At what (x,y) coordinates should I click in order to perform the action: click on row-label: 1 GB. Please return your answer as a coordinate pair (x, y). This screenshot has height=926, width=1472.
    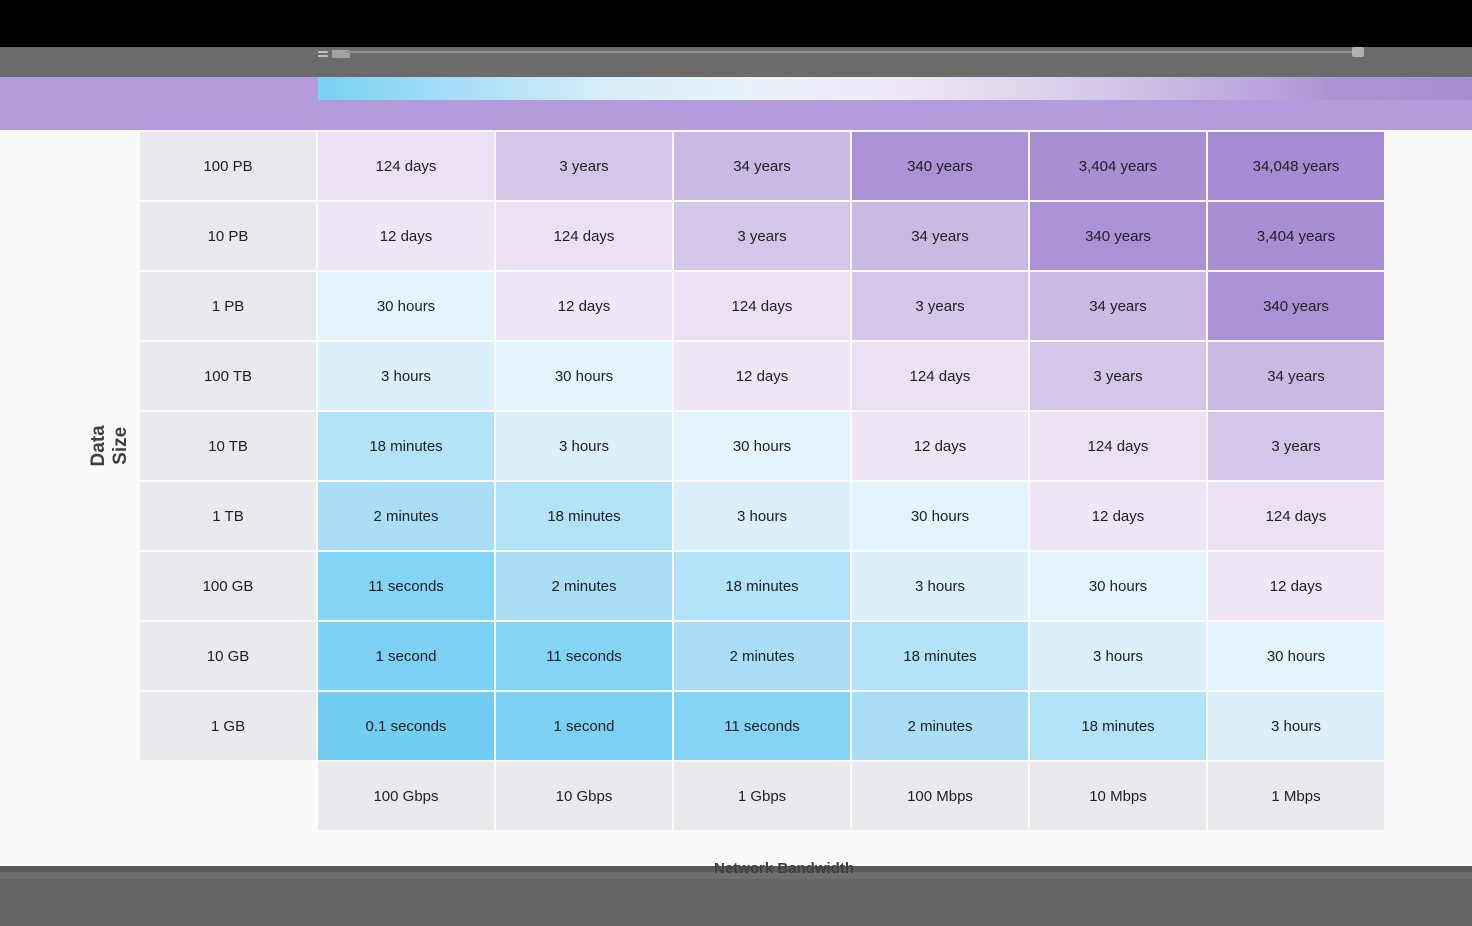
    Looking at the image, I should click on (228, 726).